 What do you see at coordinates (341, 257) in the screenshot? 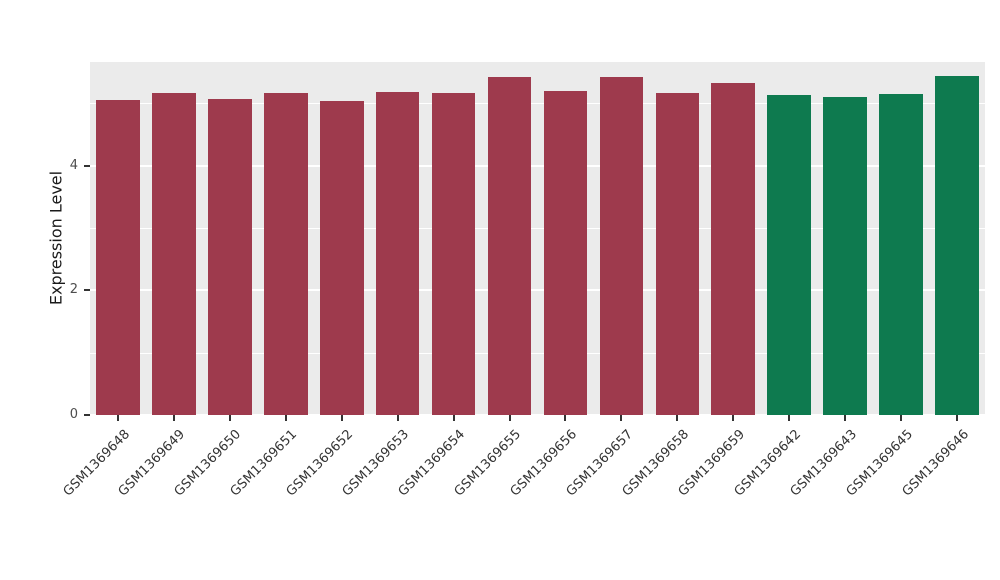
I see `bar-GSM1369652` at bounding box center [341, 257].